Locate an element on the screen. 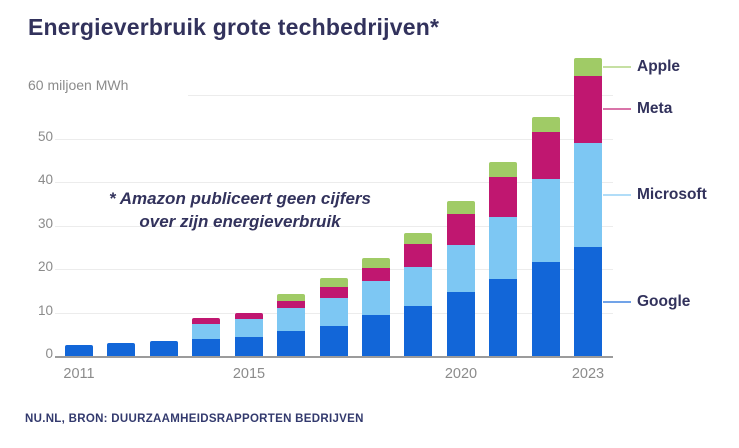  legend-connector-microsoft is located at coordinates (617, 195).